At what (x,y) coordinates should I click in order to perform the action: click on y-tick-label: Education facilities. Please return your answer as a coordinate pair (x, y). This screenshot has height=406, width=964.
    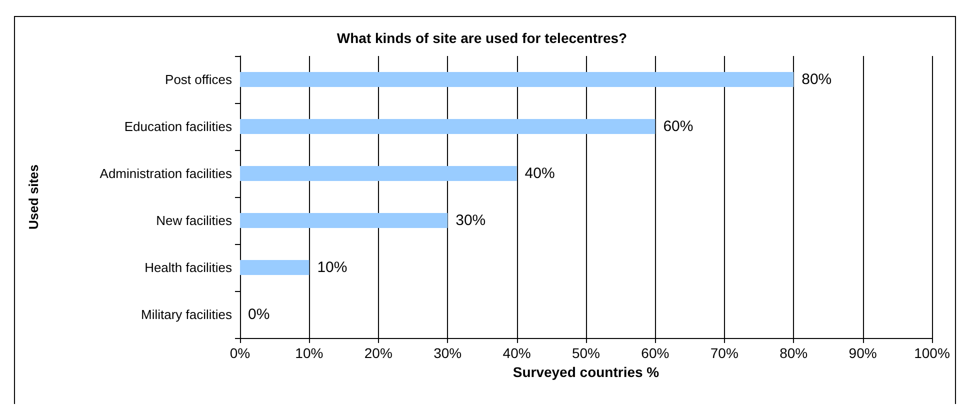
    Looking at the image, I should click on (178, 126).